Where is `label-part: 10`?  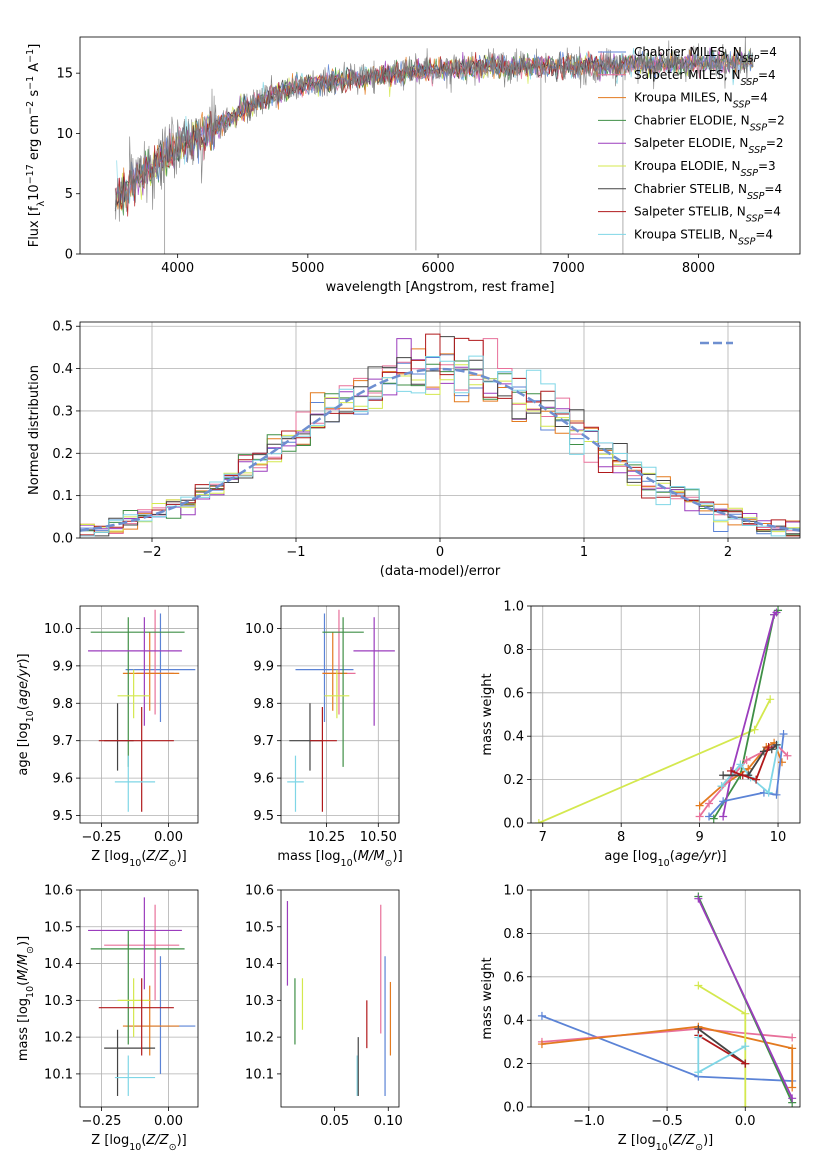 label-part: 10 is located at coordinates (30, 716).